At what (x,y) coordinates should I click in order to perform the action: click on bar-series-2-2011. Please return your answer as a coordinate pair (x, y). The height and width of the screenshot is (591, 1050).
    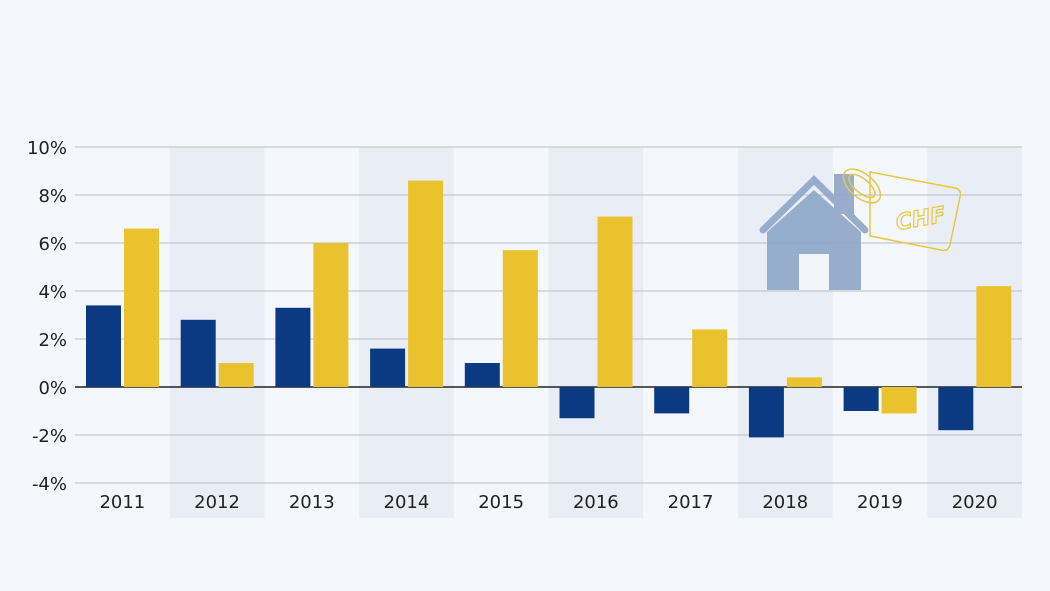
    Looking at the image, I should click on (141, 307).